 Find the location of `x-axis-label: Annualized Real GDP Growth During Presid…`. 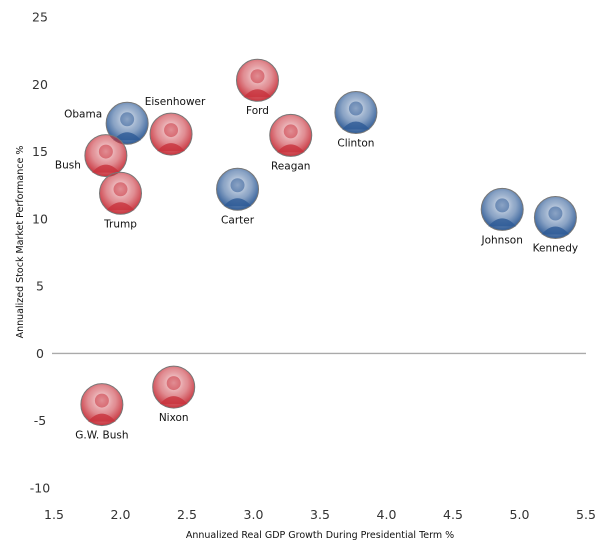

x-axis-label: Annualized Real GDP Growth During Presid… is located at coordinates (320, 535).